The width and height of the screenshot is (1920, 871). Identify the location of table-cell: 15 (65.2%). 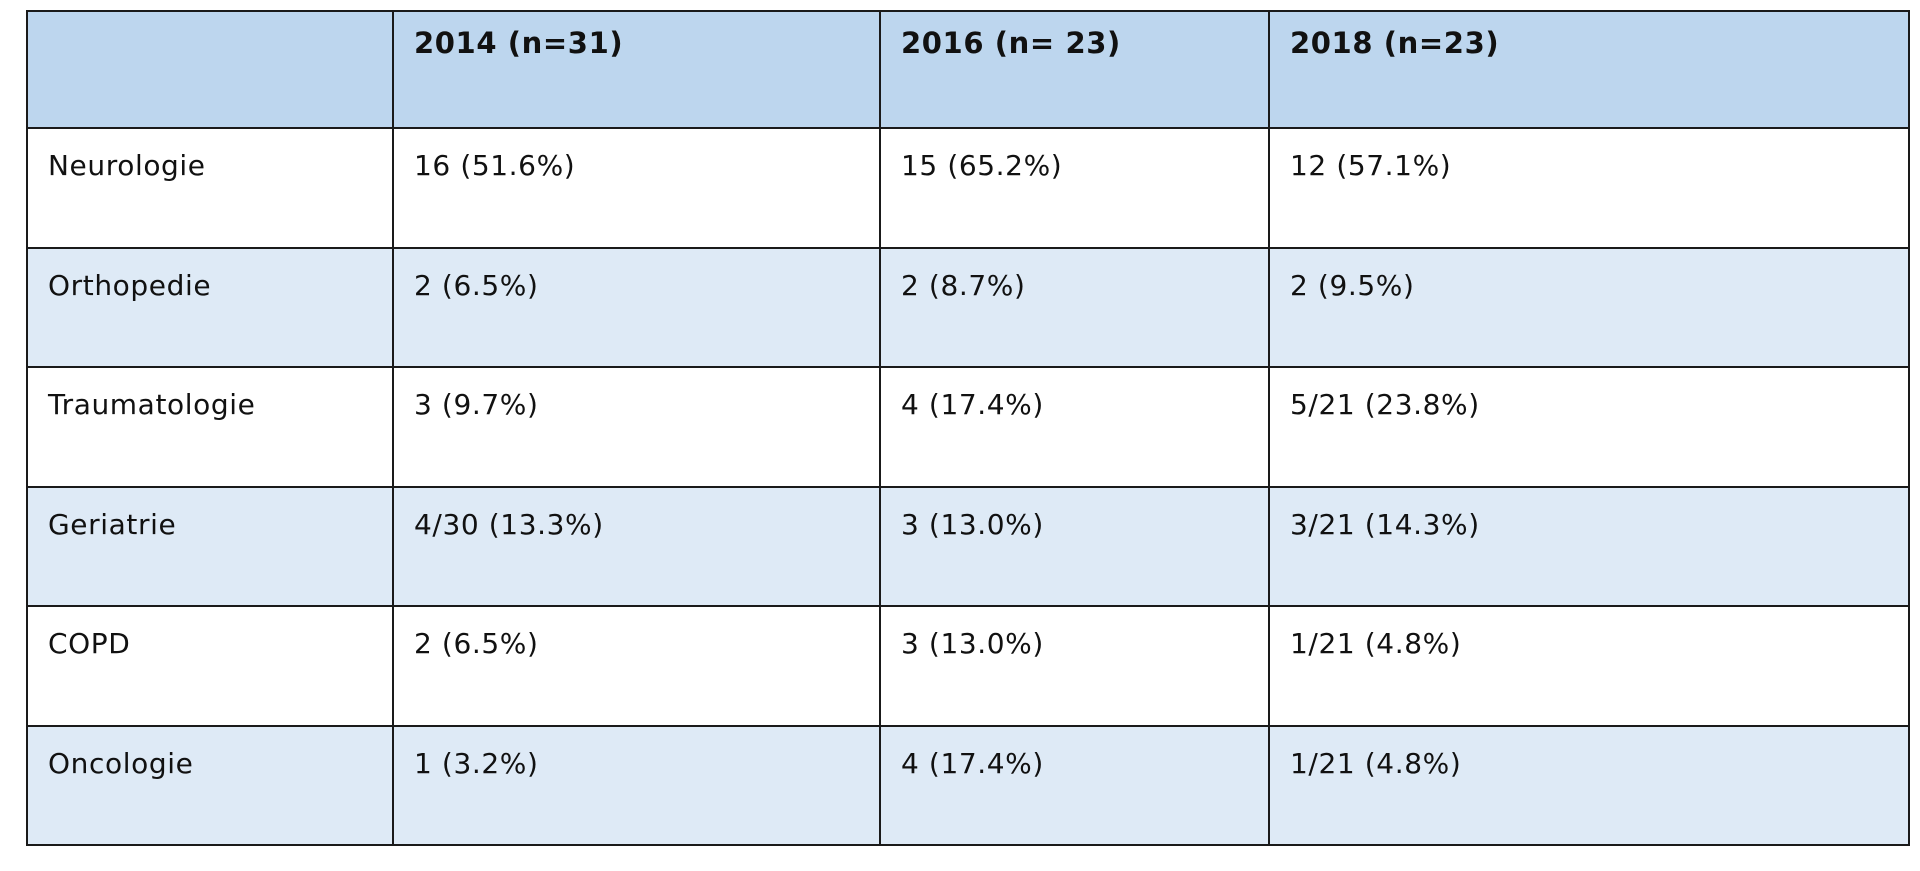
(1074, 188).